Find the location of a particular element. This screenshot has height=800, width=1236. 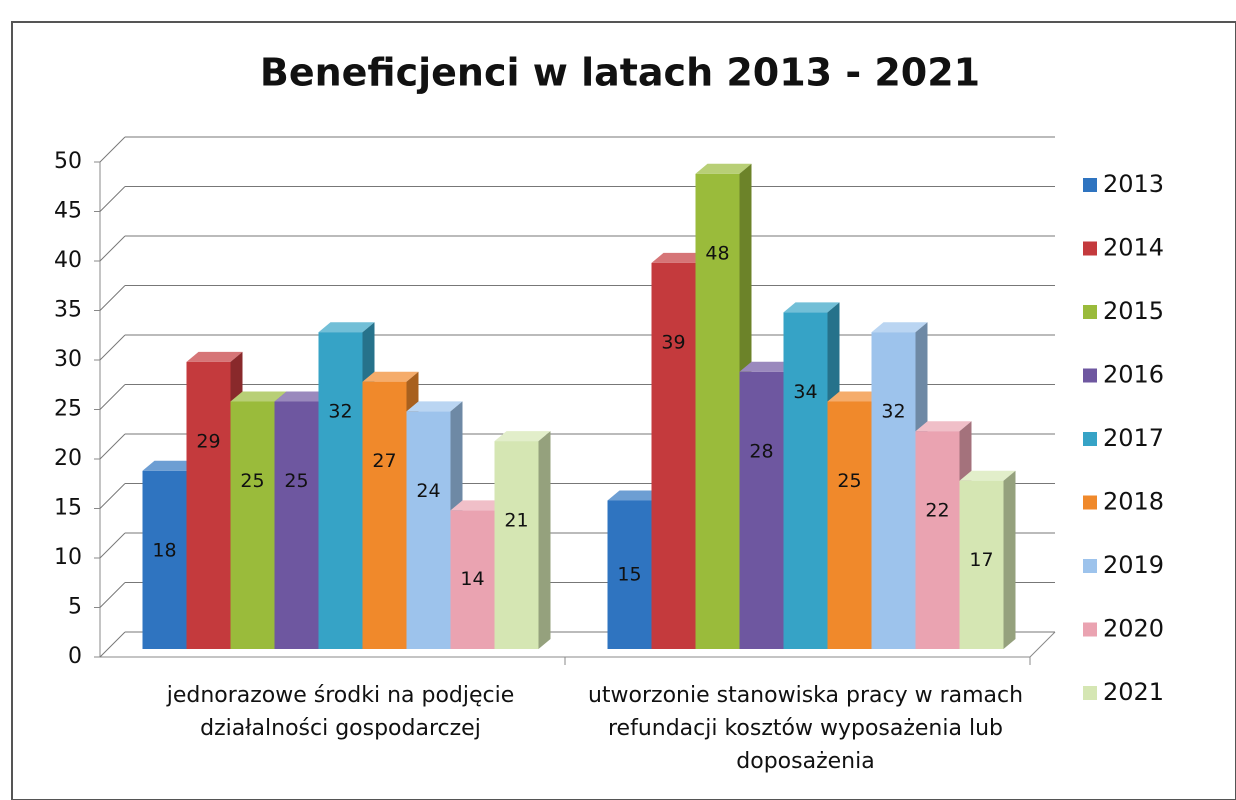

y-tick-label: 5 is located at coordinates (75, 607).